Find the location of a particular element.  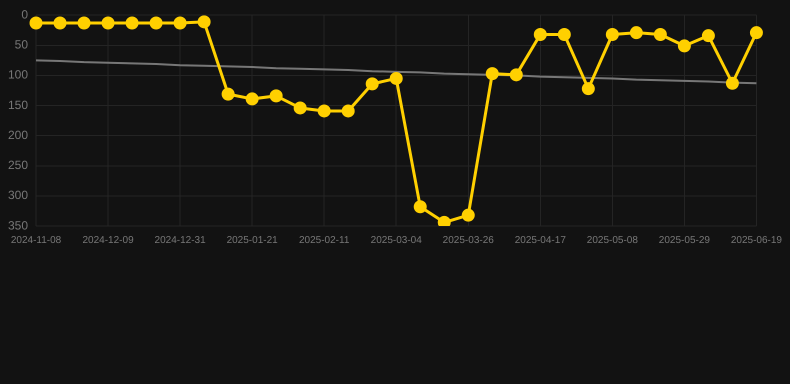

y-tick-label: 200 is located at coordinates (18, 135).